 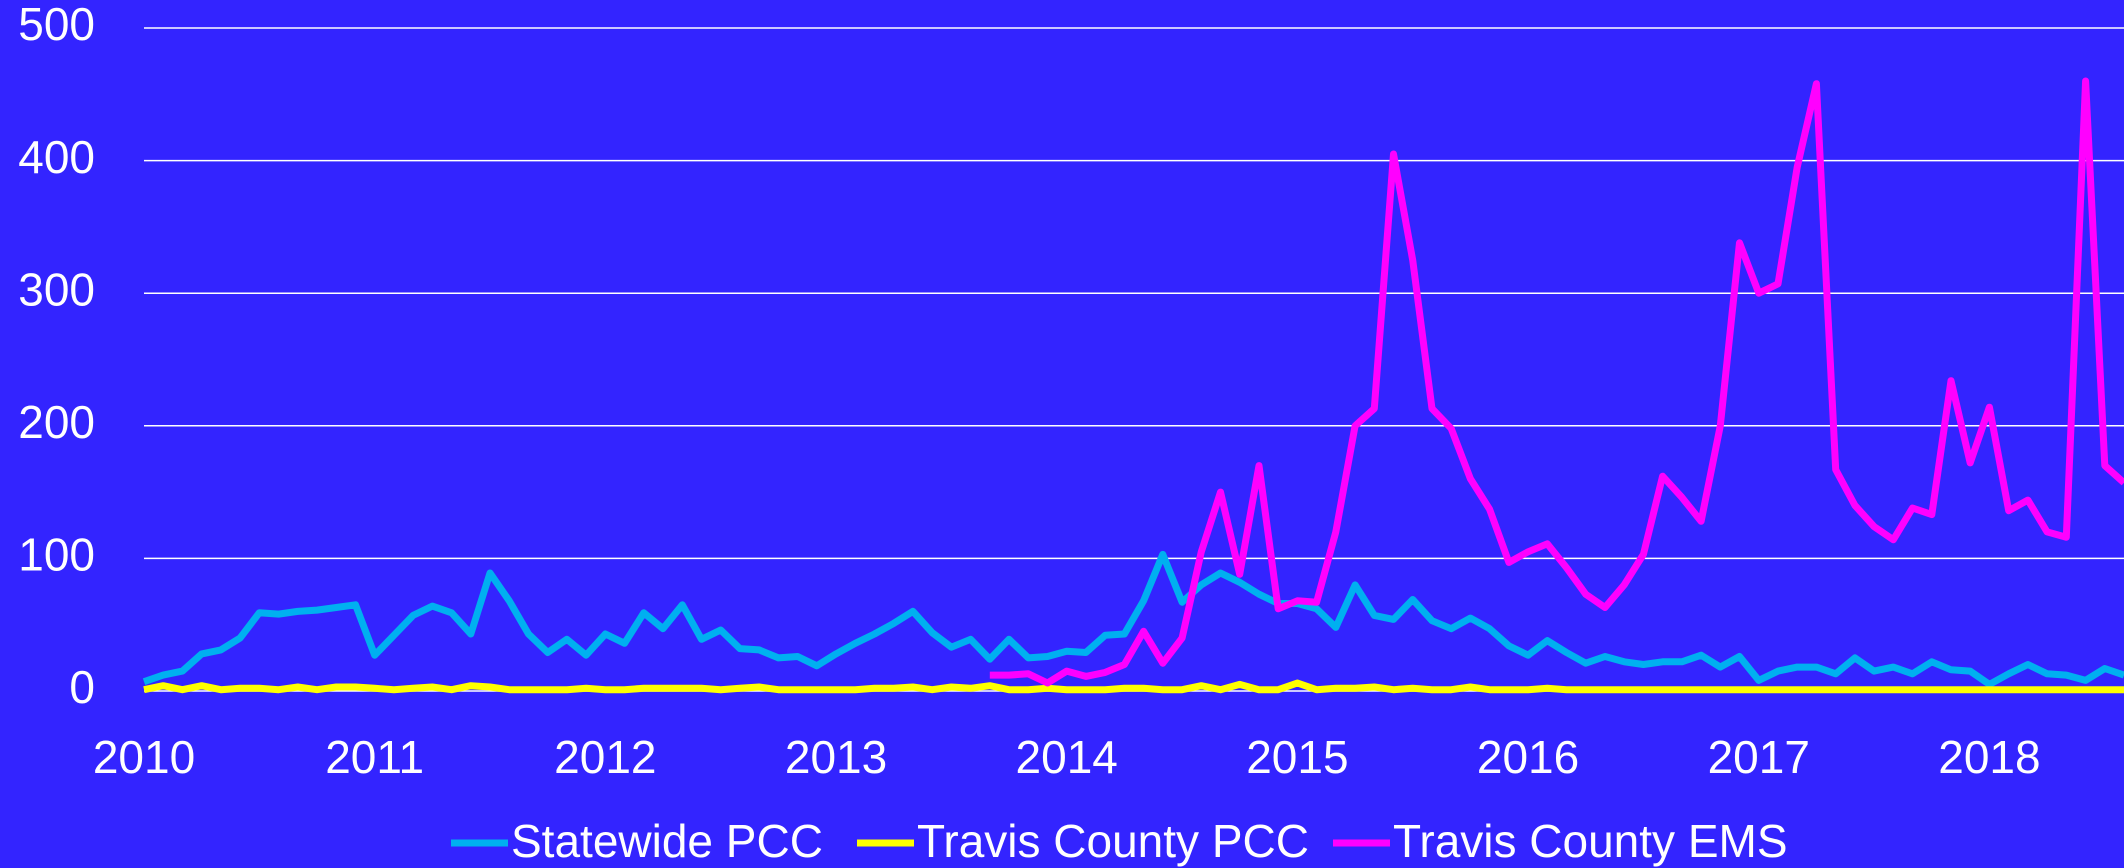 What do you see at coordinates (56, 555) in the screenshot?
I see `y-tick-label: 100` at bounding box center [56, 555].